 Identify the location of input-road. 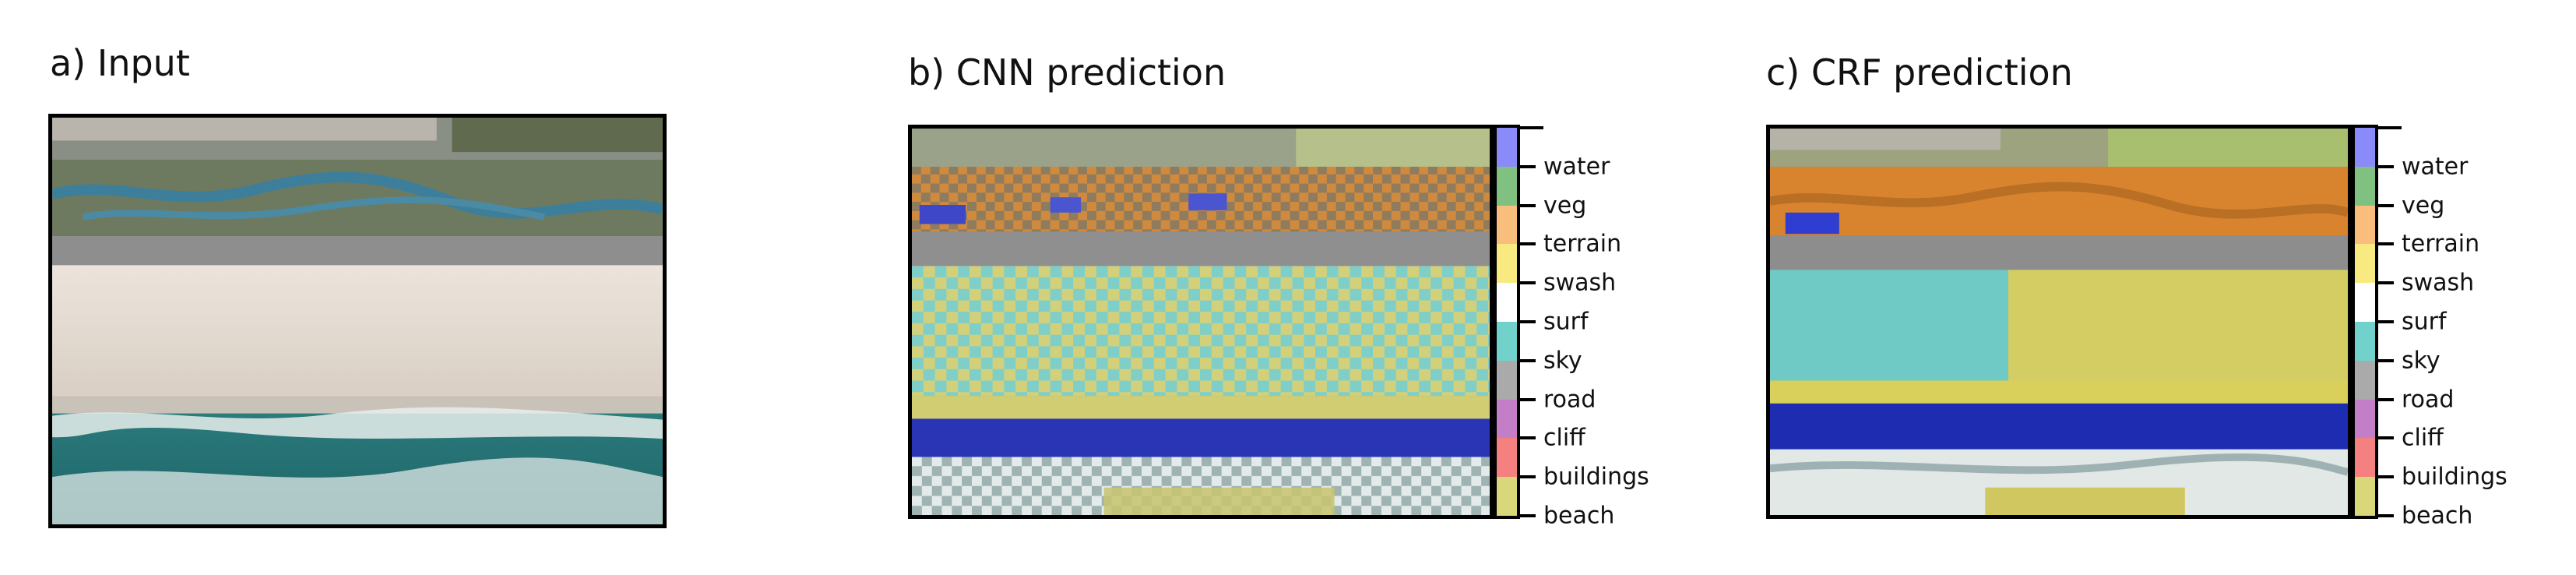
(357, 251).